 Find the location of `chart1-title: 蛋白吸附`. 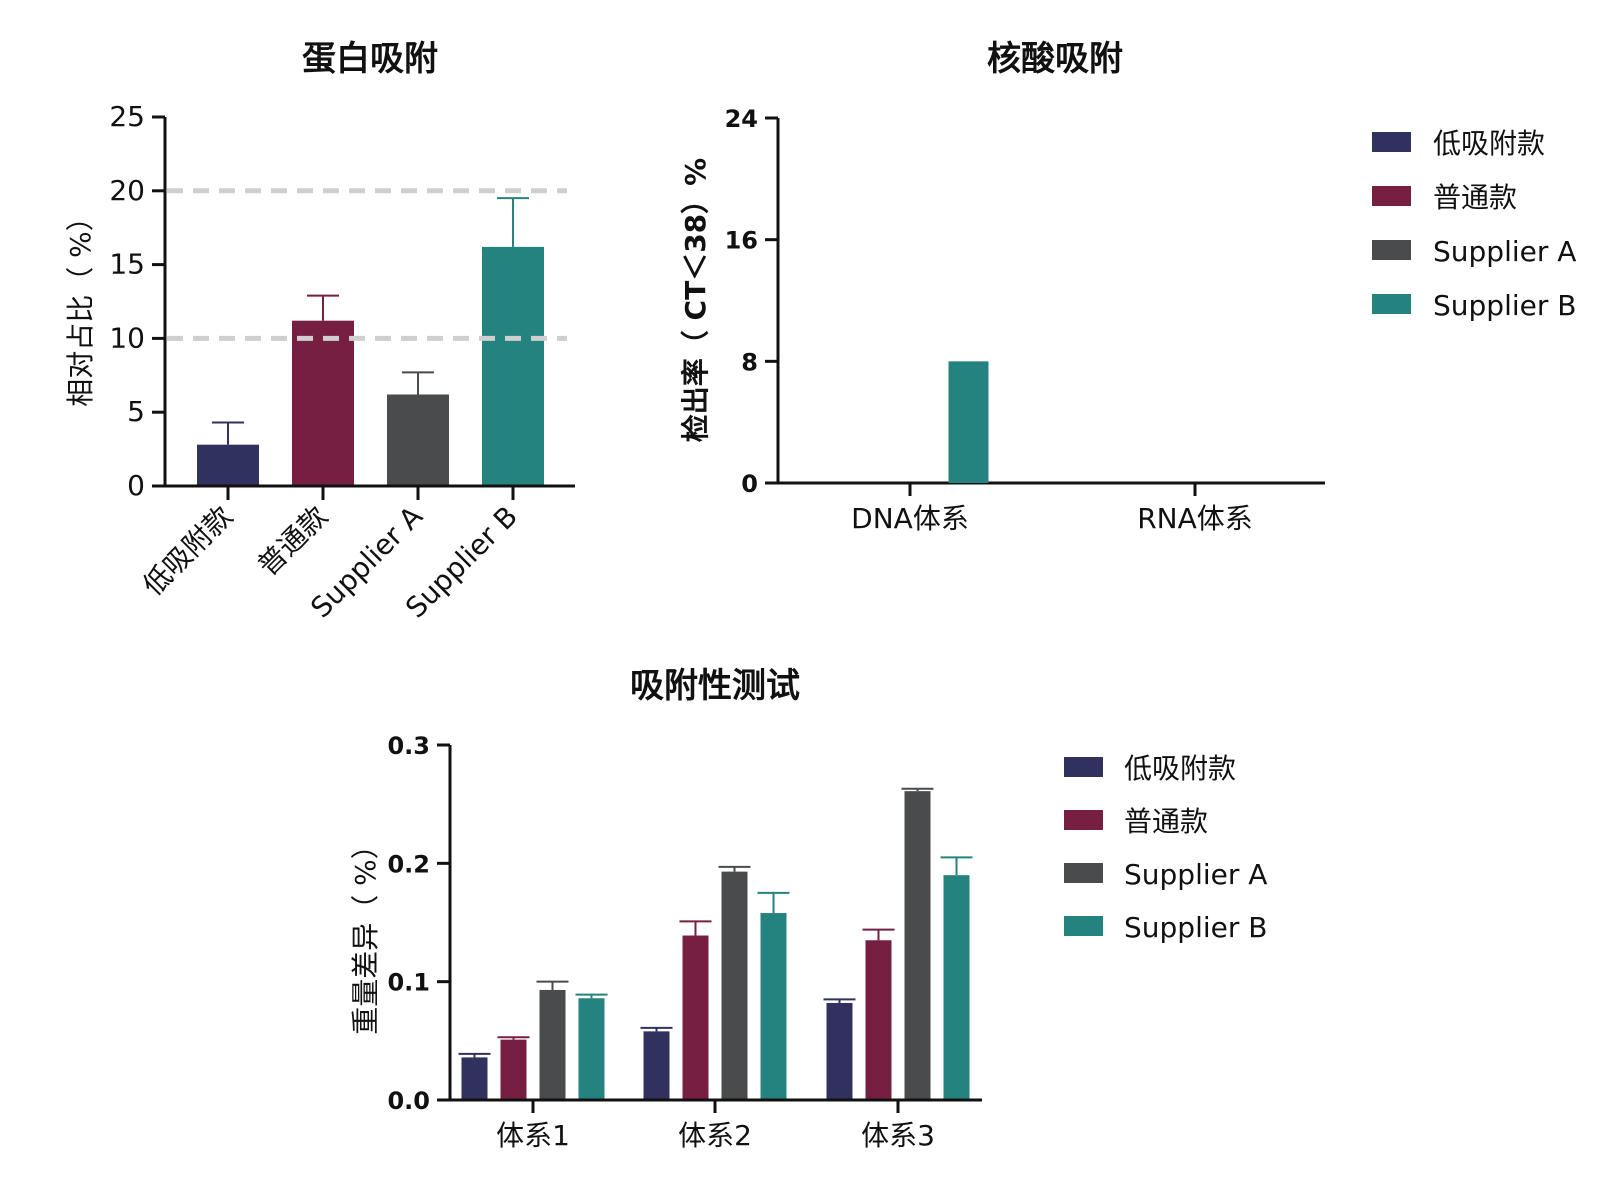

chart1-title: 蛋白吸附 is located at coordinates (370, 59).